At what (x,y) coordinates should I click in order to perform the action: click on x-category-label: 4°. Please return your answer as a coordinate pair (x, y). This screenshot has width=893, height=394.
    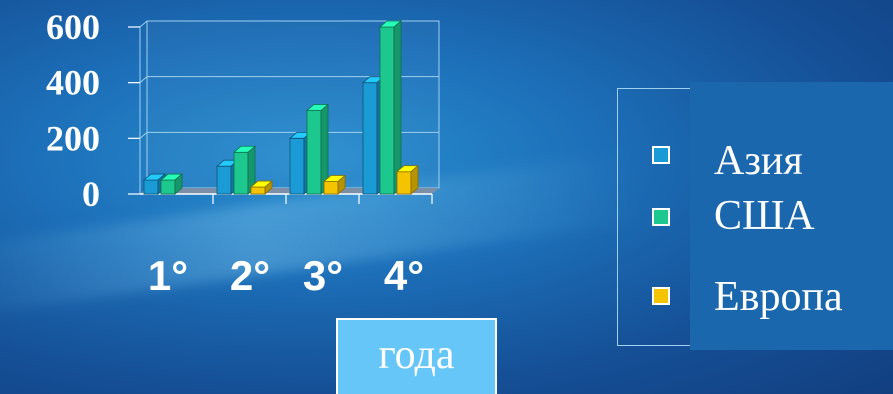
    Looking at the image, I should click on (404, 275).